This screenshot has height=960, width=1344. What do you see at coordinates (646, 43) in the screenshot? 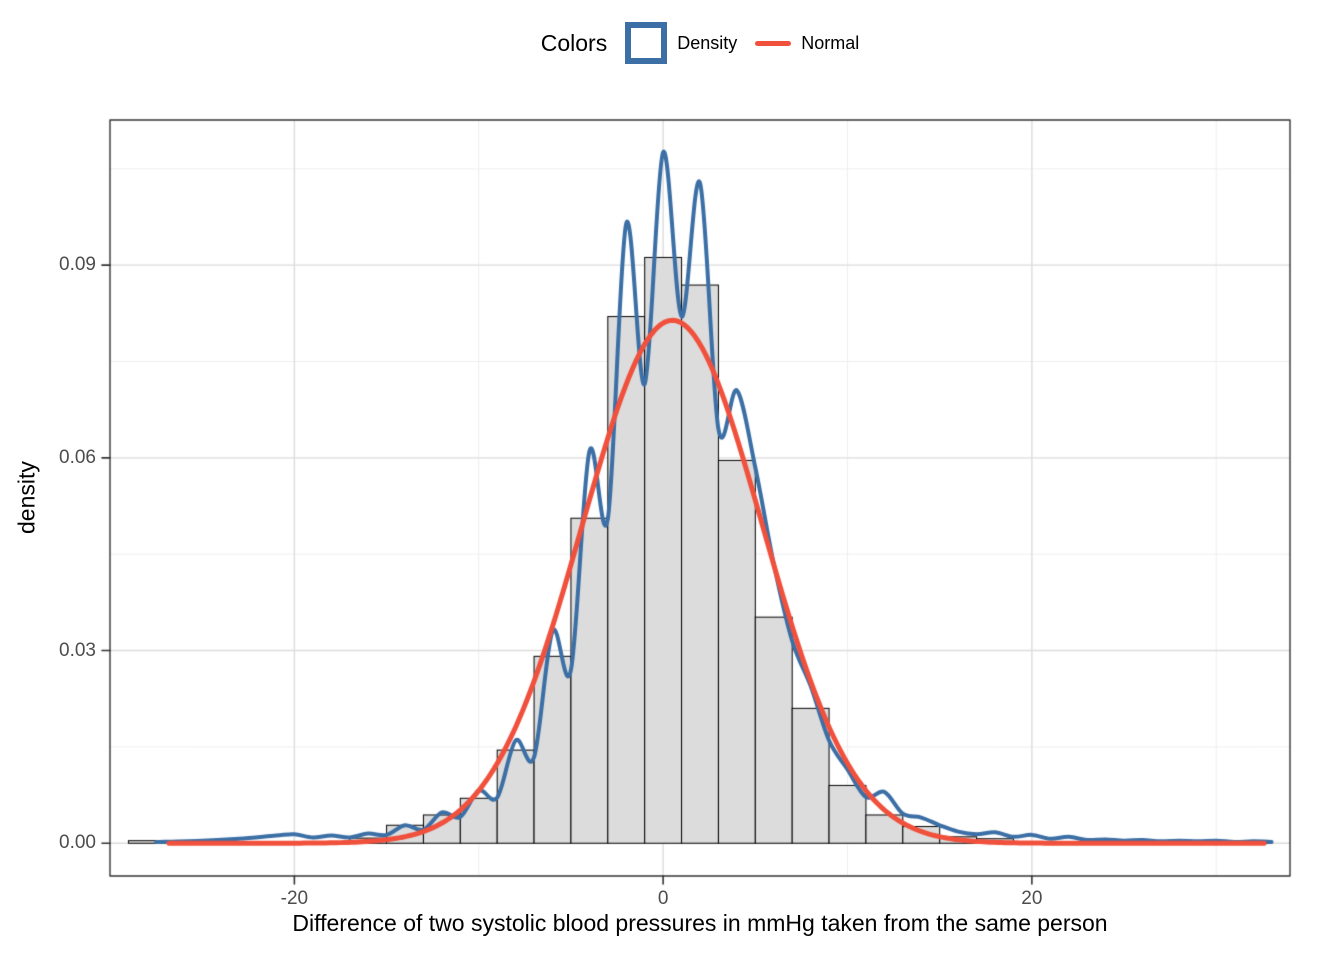
I see `density-key-icon` at bounding box center [646, 43].